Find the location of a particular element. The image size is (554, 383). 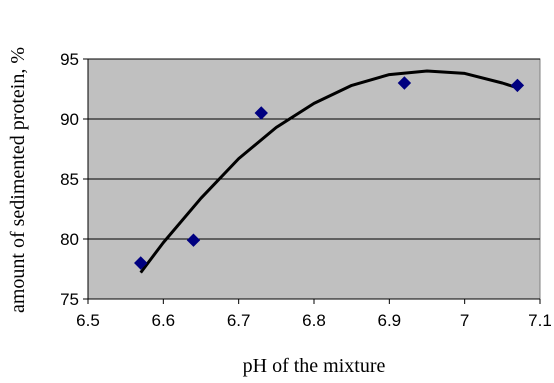

x-axis-title: pH of the mixture is located at coordinates (314, 366).